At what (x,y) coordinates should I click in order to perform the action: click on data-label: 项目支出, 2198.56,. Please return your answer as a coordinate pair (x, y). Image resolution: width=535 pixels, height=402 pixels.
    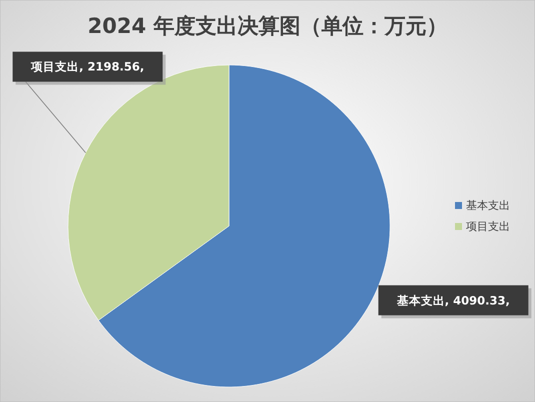
    Looking at the image, I should click on (87, 67).